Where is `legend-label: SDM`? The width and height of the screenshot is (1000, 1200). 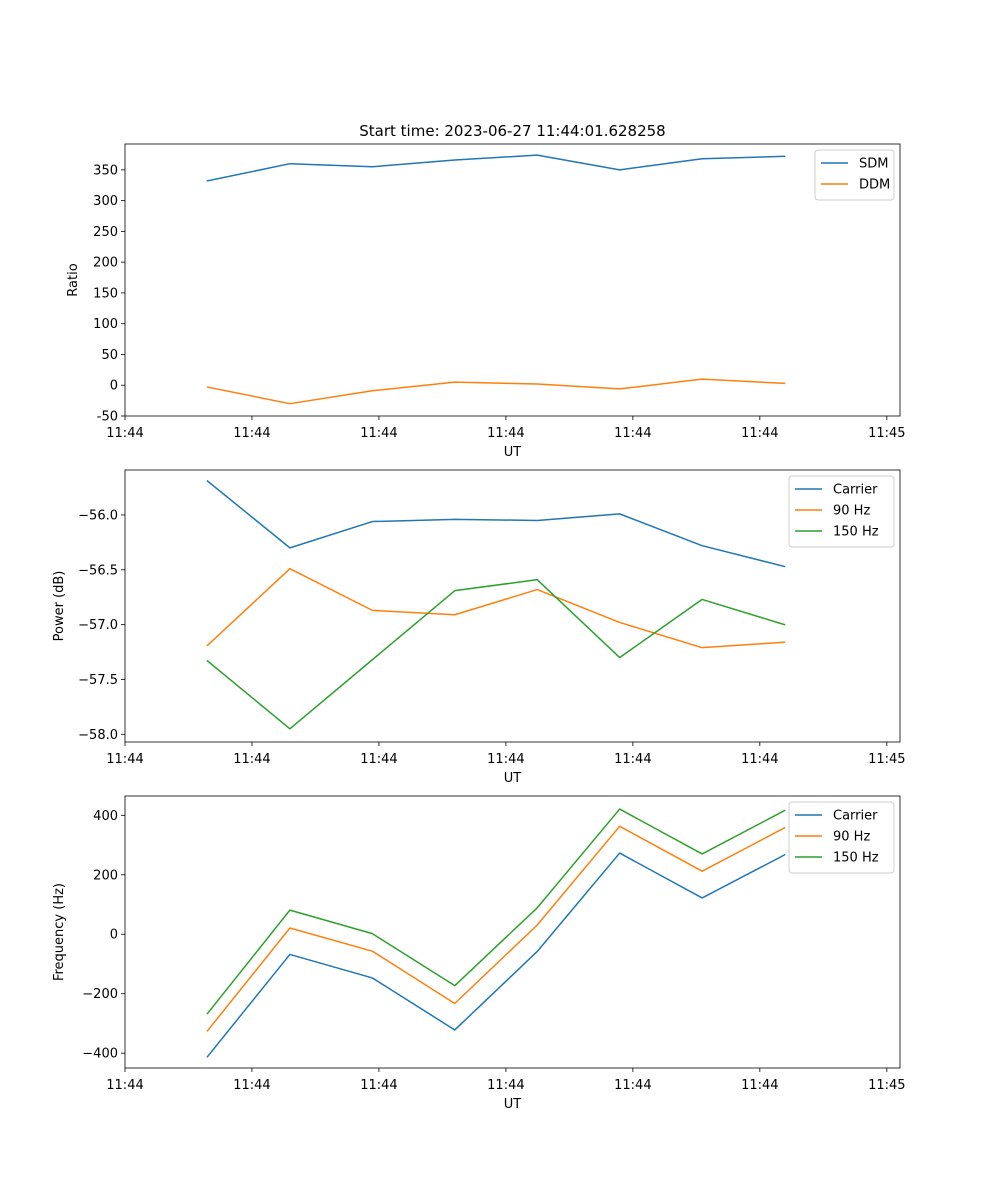
legend-label: SDM is located at coordinates (873, 164).